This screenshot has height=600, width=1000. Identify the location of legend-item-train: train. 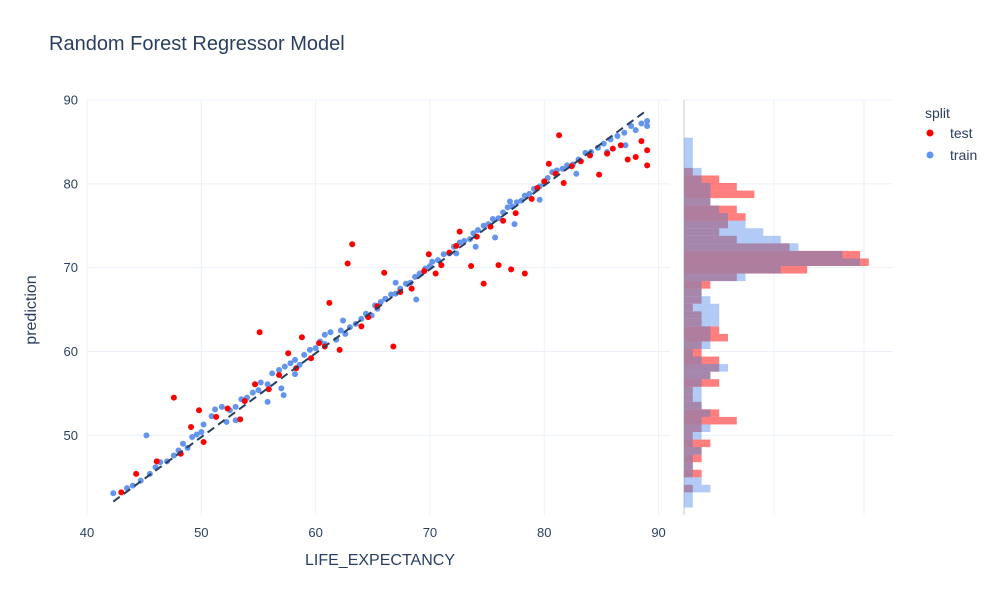
(952, 155).